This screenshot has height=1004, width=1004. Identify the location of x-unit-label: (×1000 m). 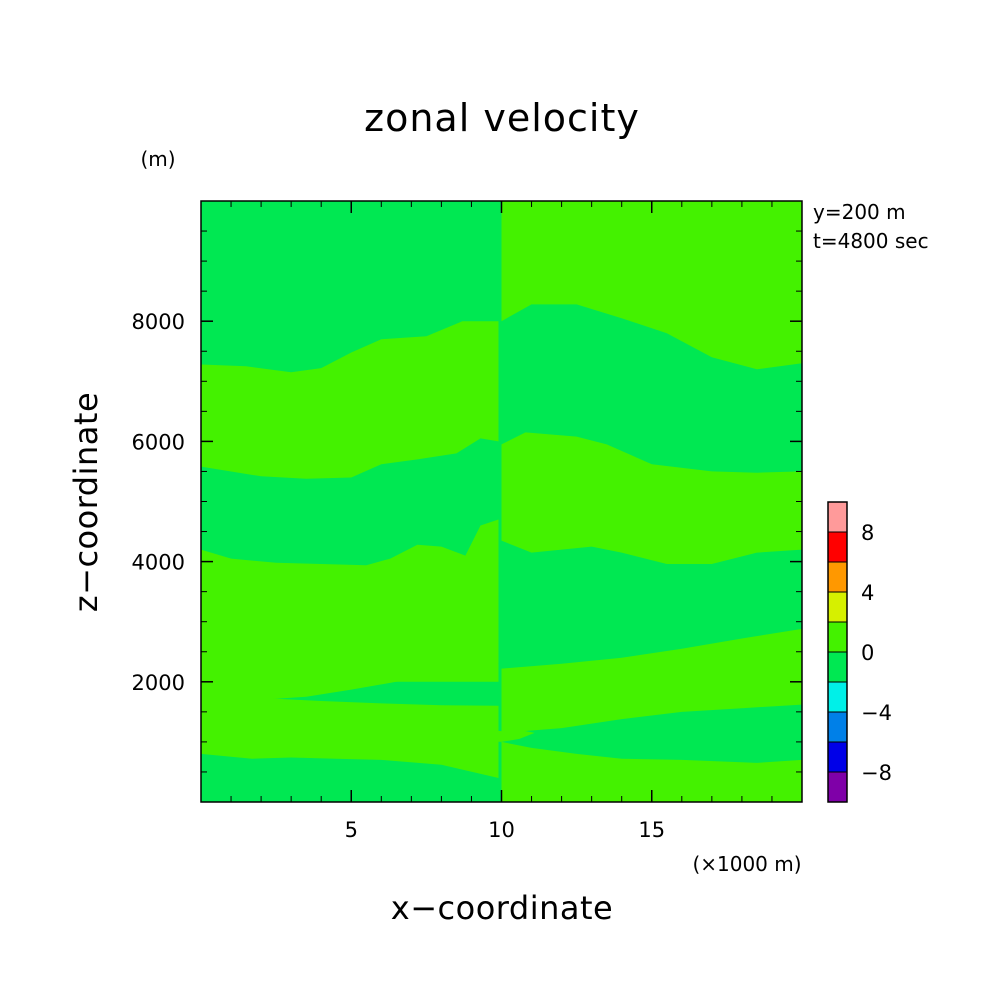
(746, 864).